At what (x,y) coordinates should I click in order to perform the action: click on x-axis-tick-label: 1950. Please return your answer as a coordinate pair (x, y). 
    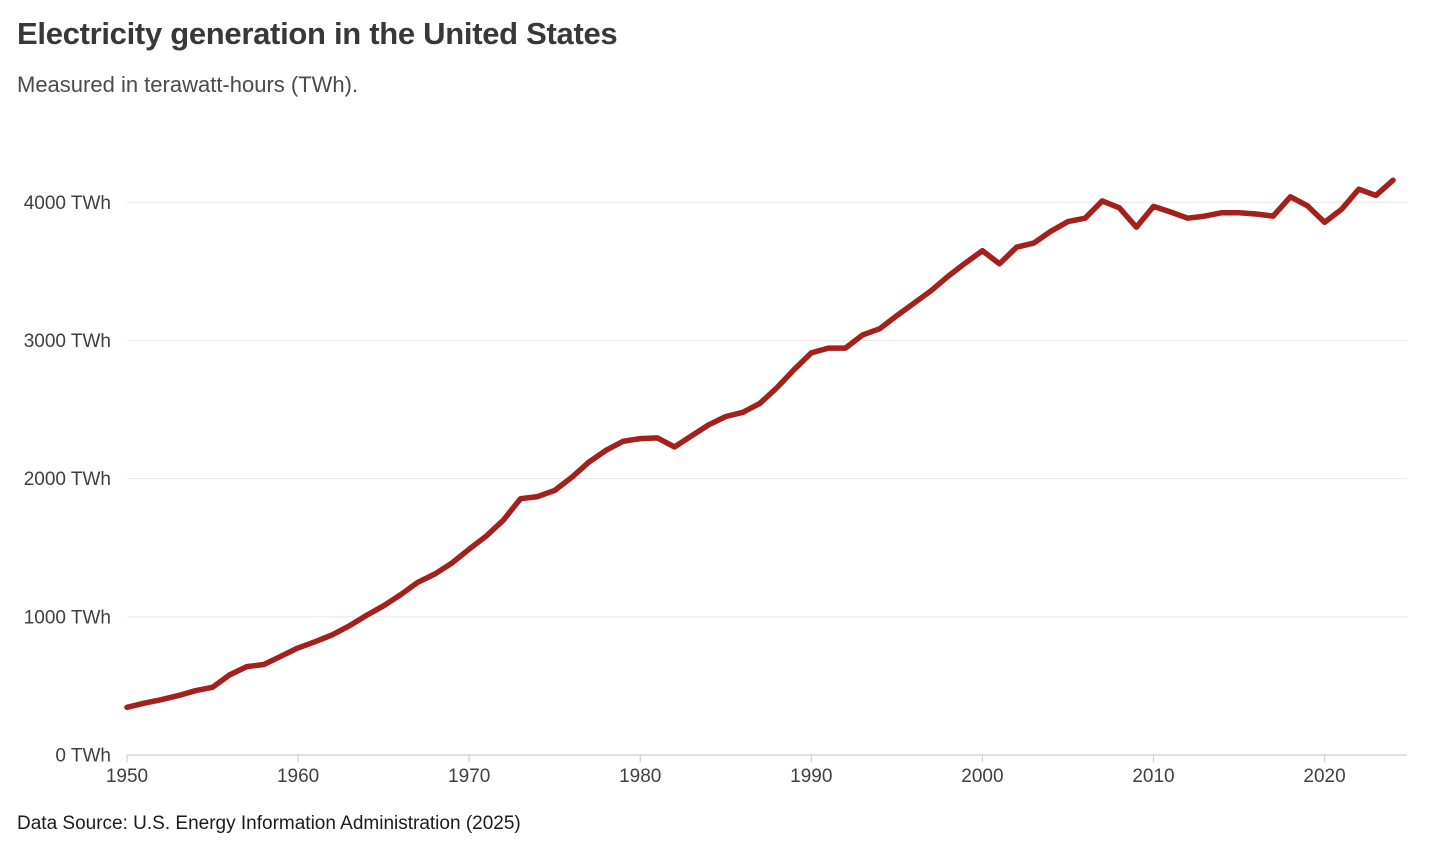
    Looking at the image, I should click on (127, 776).